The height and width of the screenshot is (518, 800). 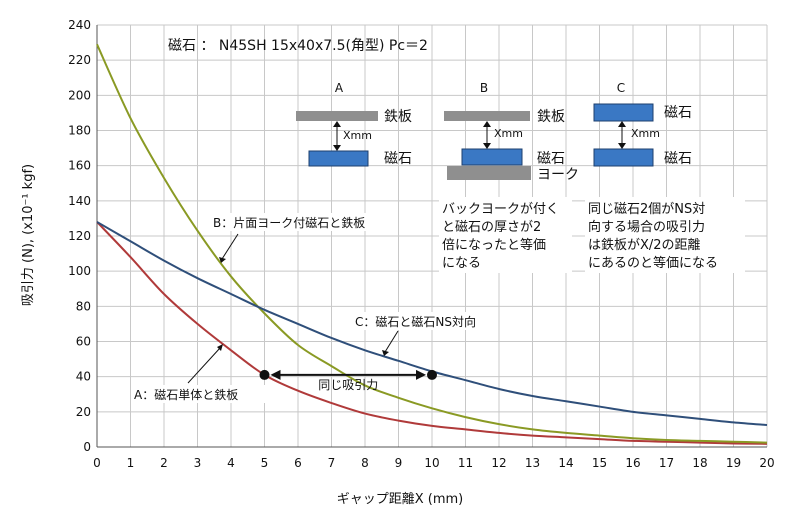 I want to click on diagram-c-magnet-top-label: 磁石, so click(x=678, y=113).